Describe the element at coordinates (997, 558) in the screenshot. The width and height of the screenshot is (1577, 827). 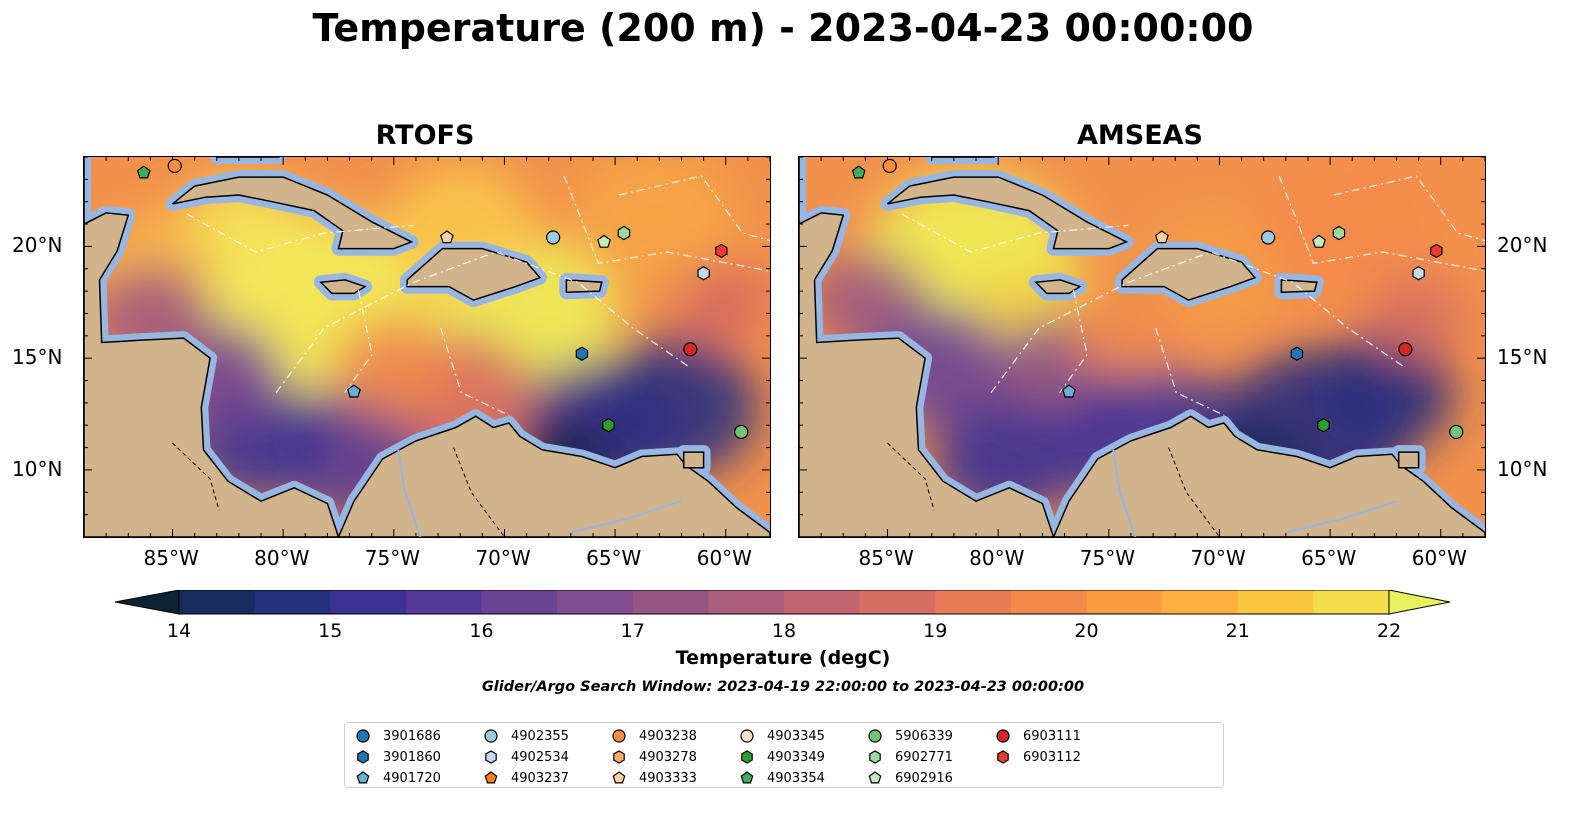
I see `lon-label-amseas-1: 80°W` at that location.